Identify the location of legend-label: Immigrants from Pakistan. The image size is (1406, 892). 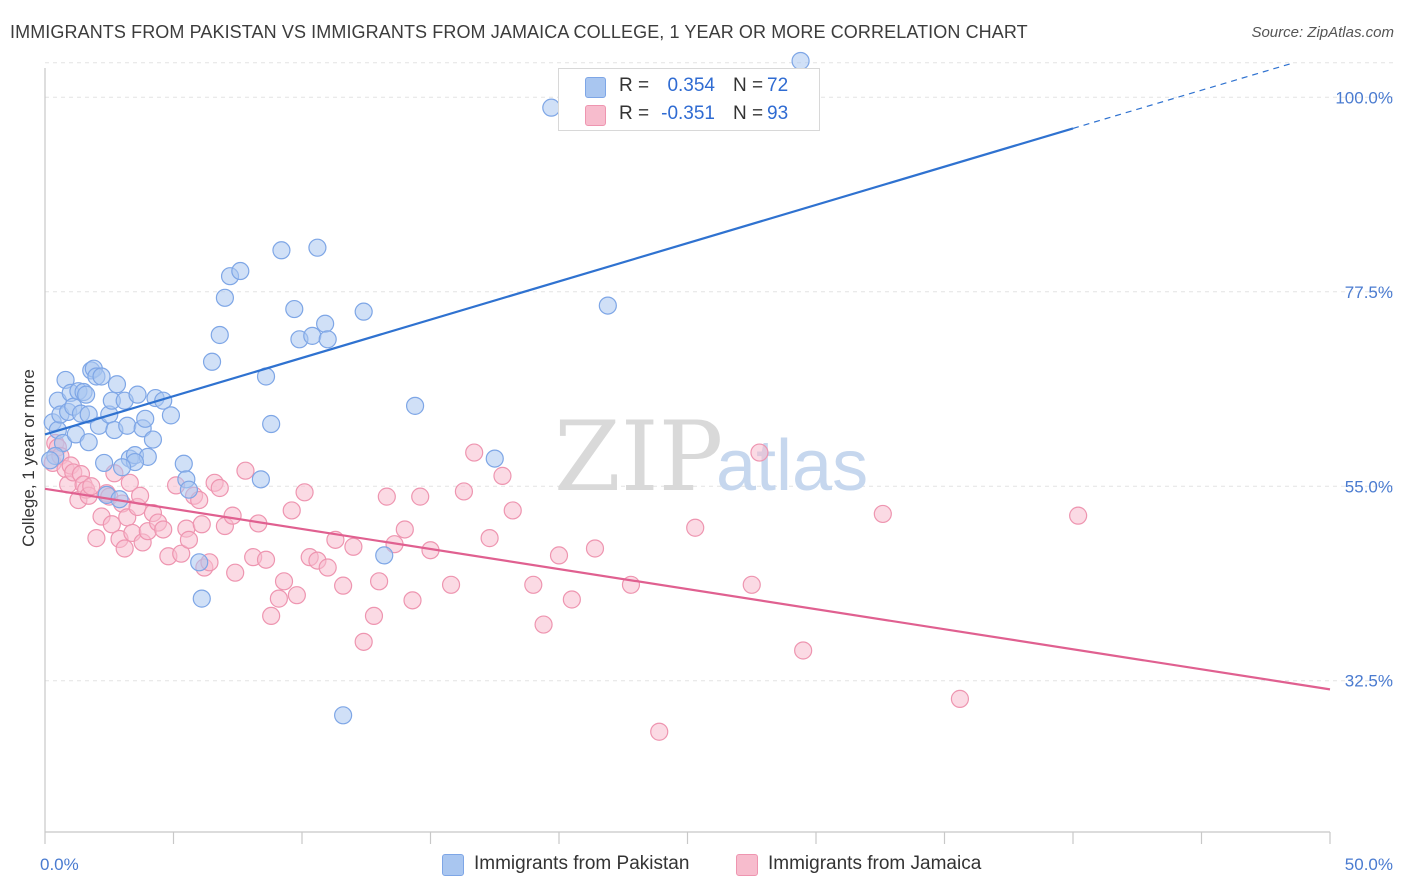
(582, 863).